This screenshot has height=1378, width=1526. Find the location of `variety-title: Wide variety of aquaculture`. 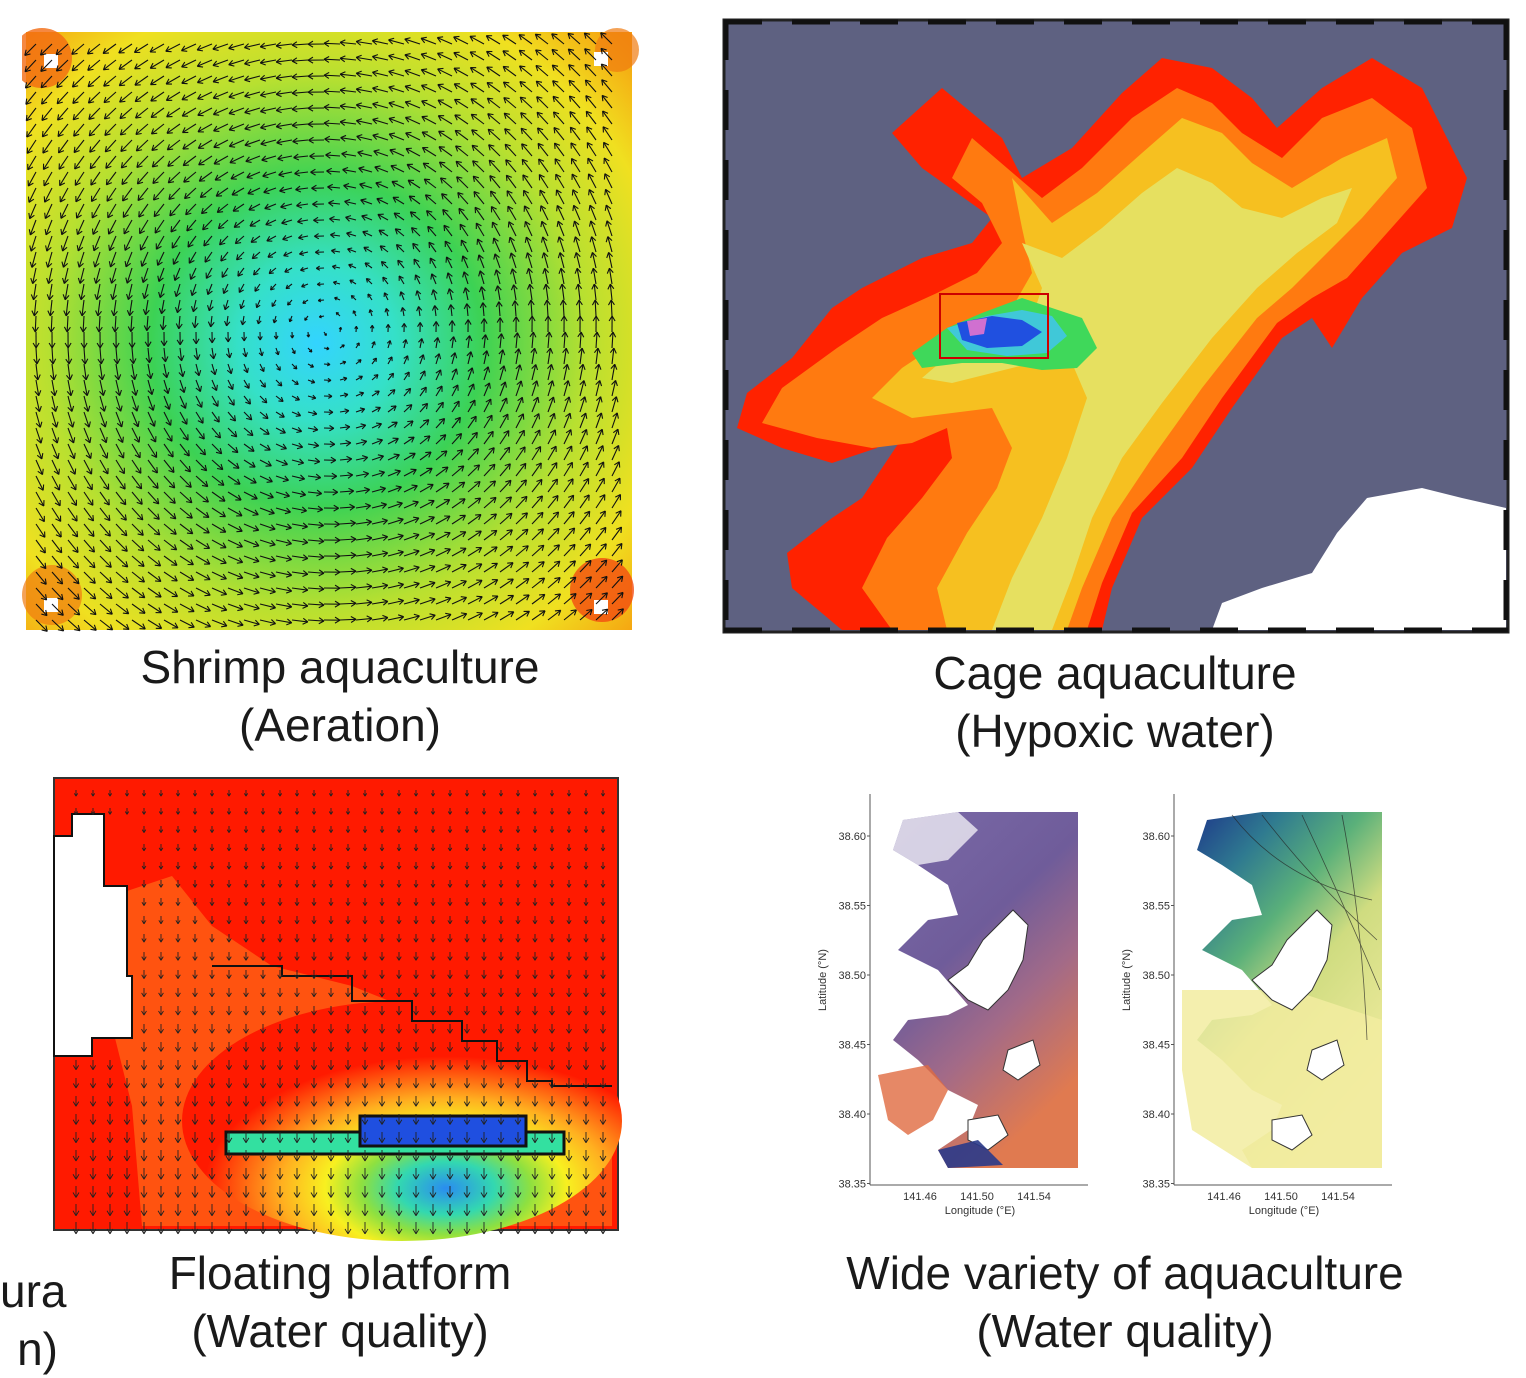

variety-title: Wide variety of aquaculture is located at coordinates (1125, 1273).